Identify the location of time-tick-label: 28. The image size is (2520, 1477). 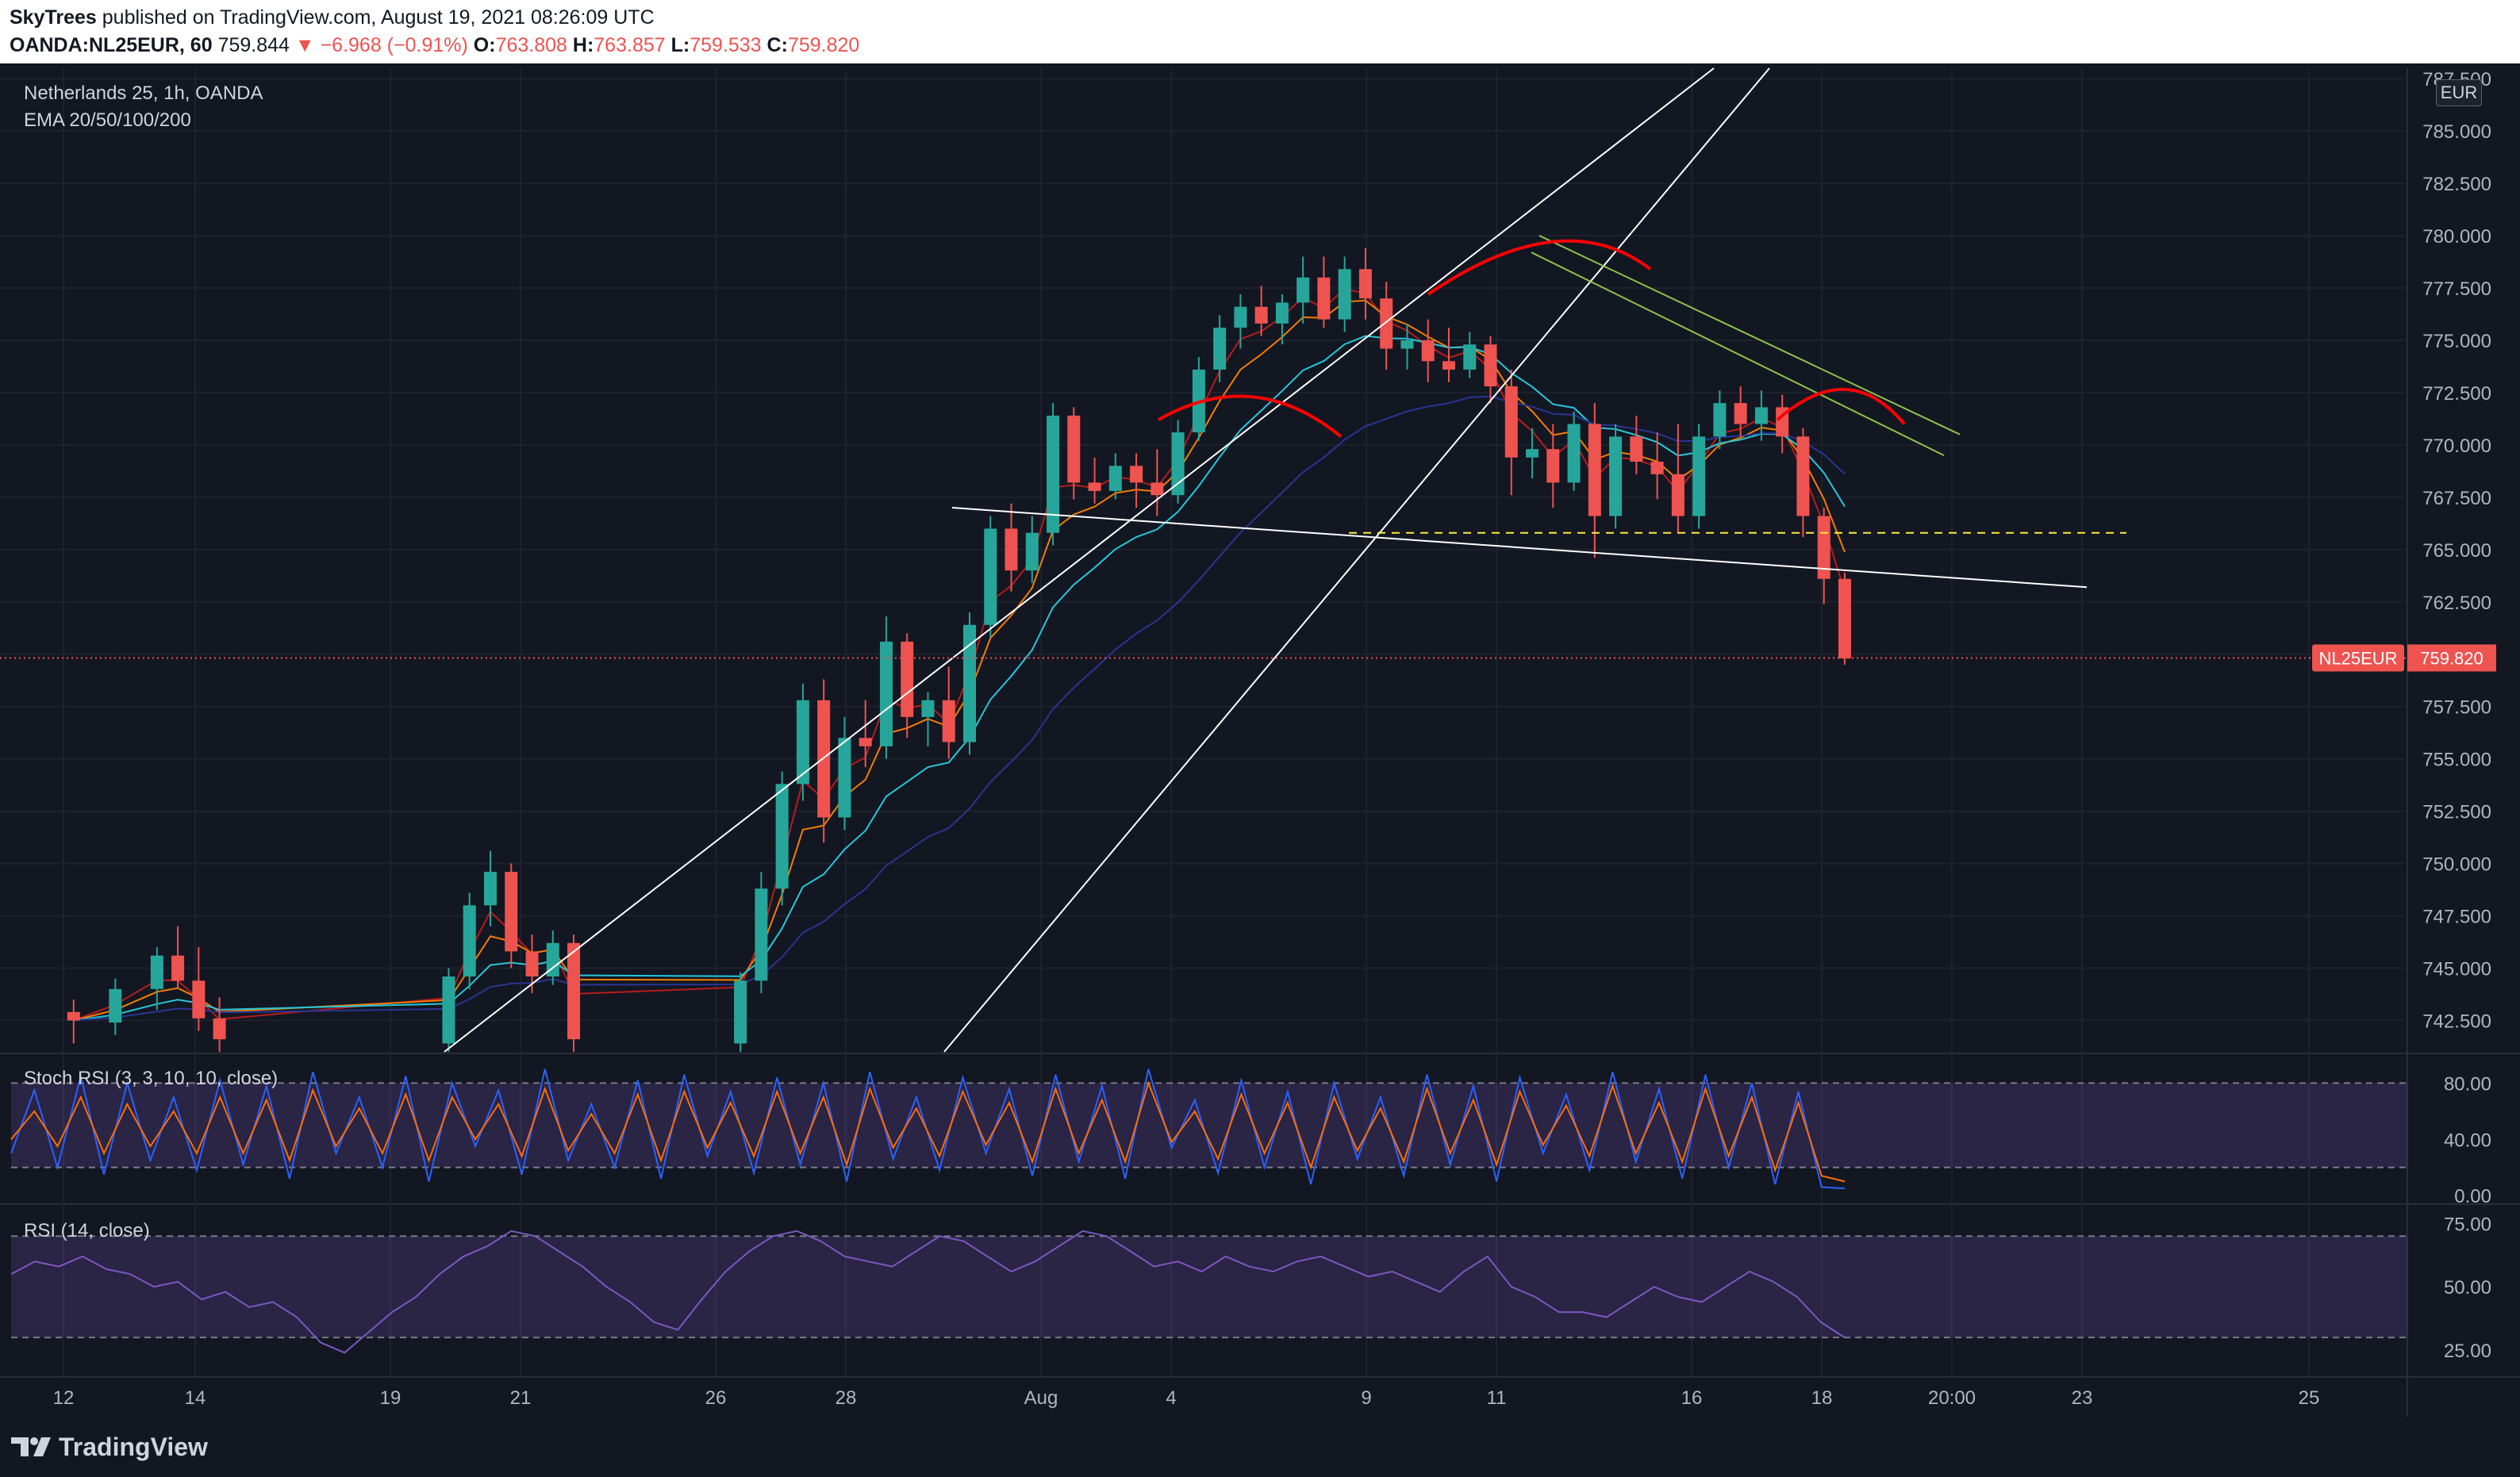
(846, 1398).